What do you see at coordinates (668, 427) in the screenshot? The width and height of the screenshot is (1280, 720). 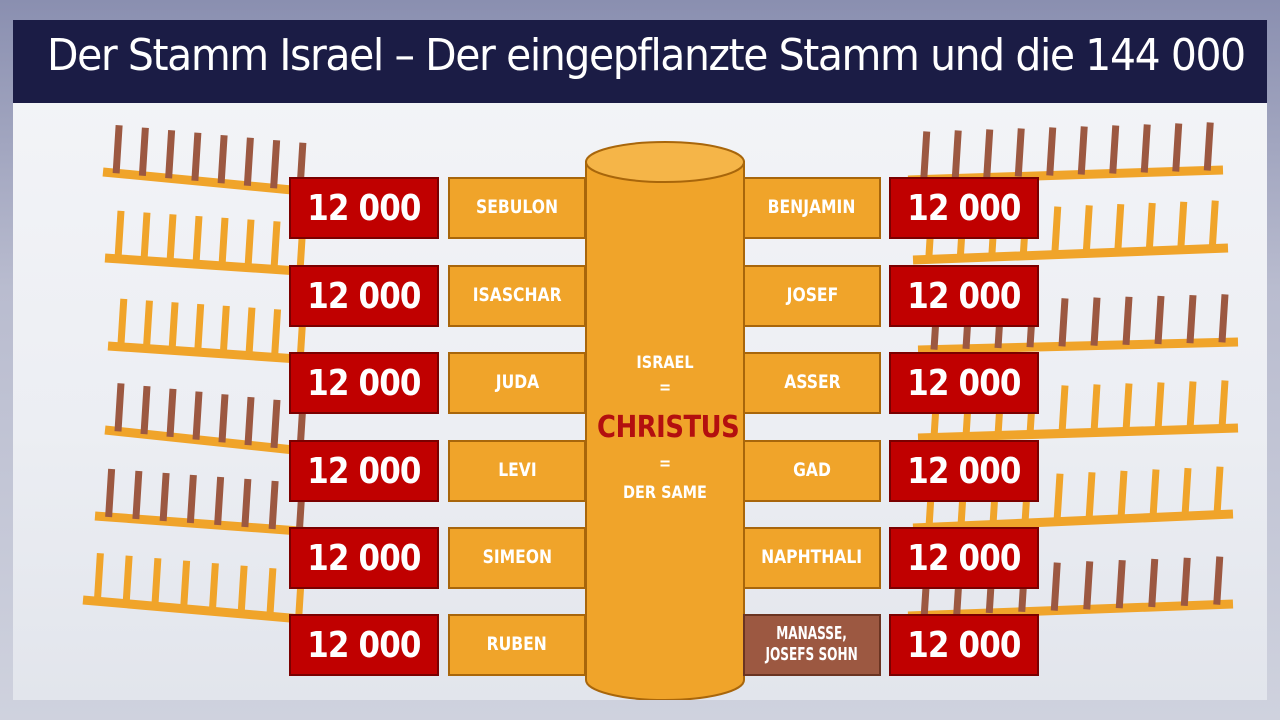 I see `pillar-christus: CHRISTUS` at bounding box center [668, 427].